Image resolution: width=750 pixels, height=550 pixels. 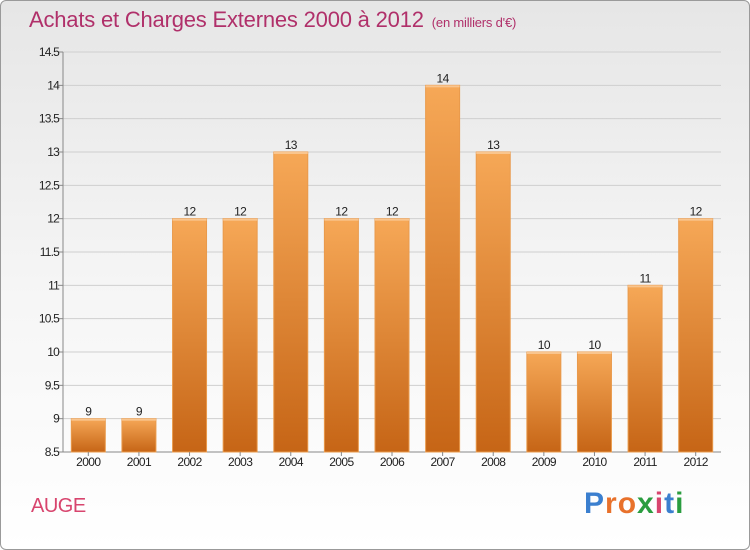 What do you see at coordinates (52, 385) in the screenshot?
I see `y-tick-label: 9.5` at bounding box center [52, 385].